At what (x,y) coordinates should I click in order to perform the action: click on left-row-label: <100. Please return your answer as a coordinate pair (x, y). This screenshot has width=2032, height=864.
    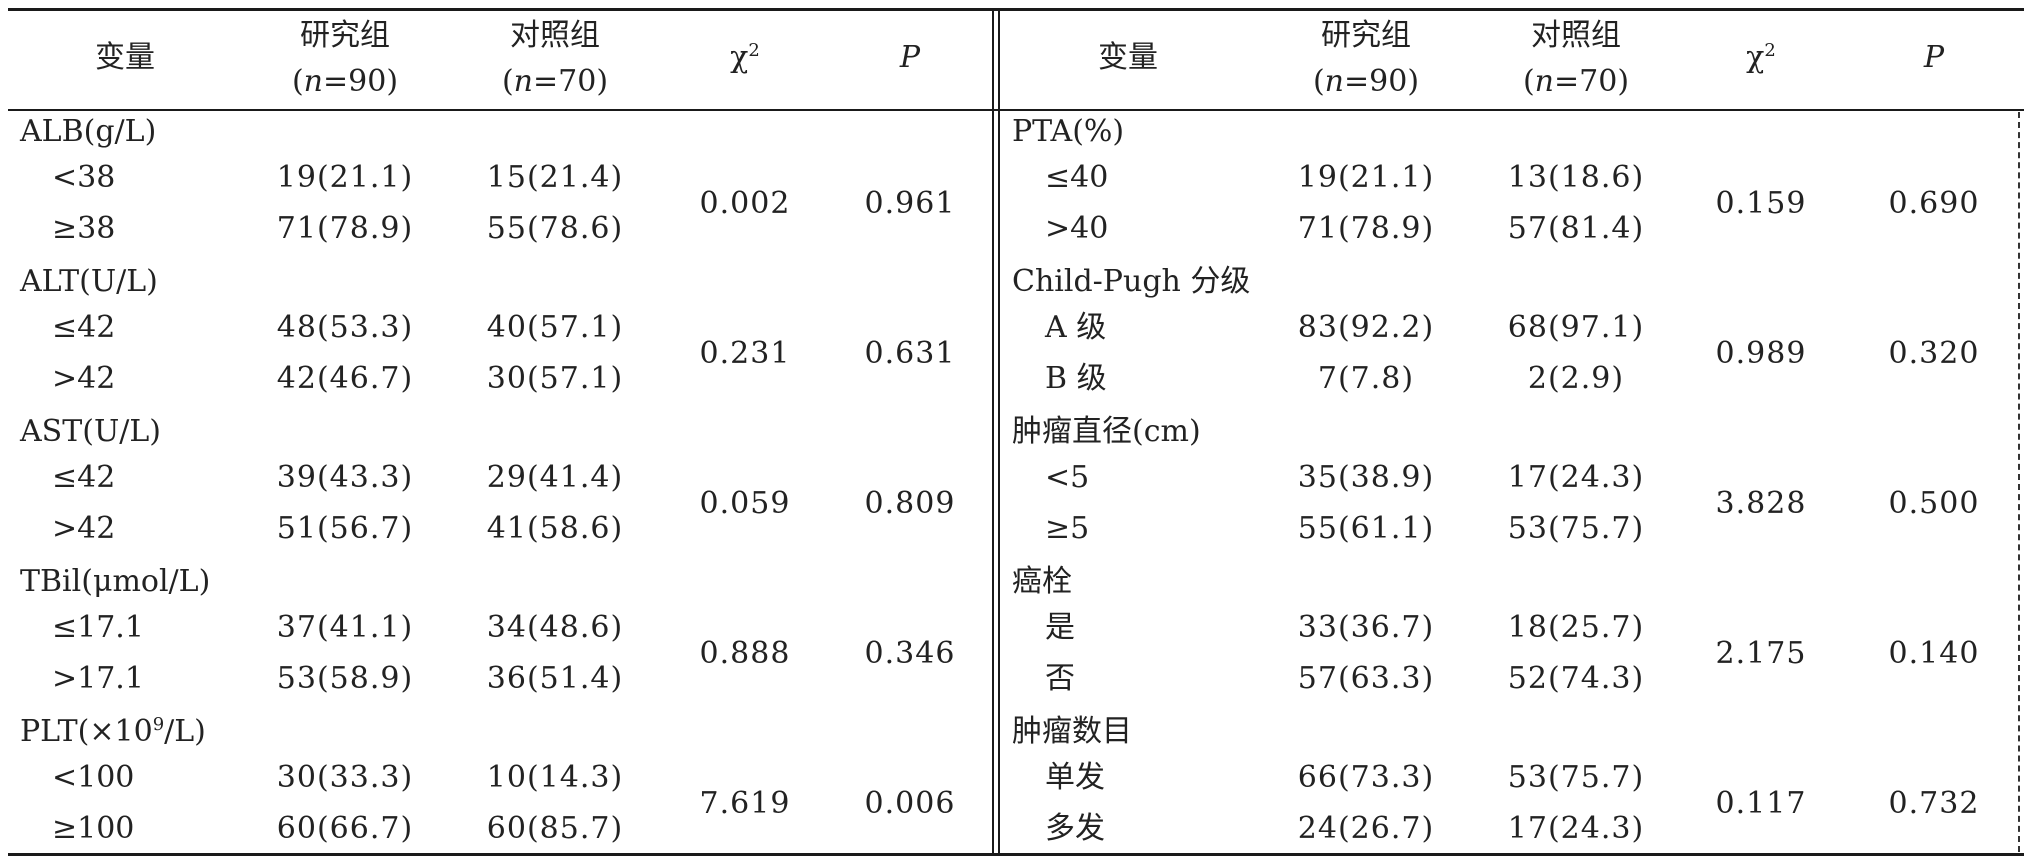
    Looking at the image, I should click on (93, 777).